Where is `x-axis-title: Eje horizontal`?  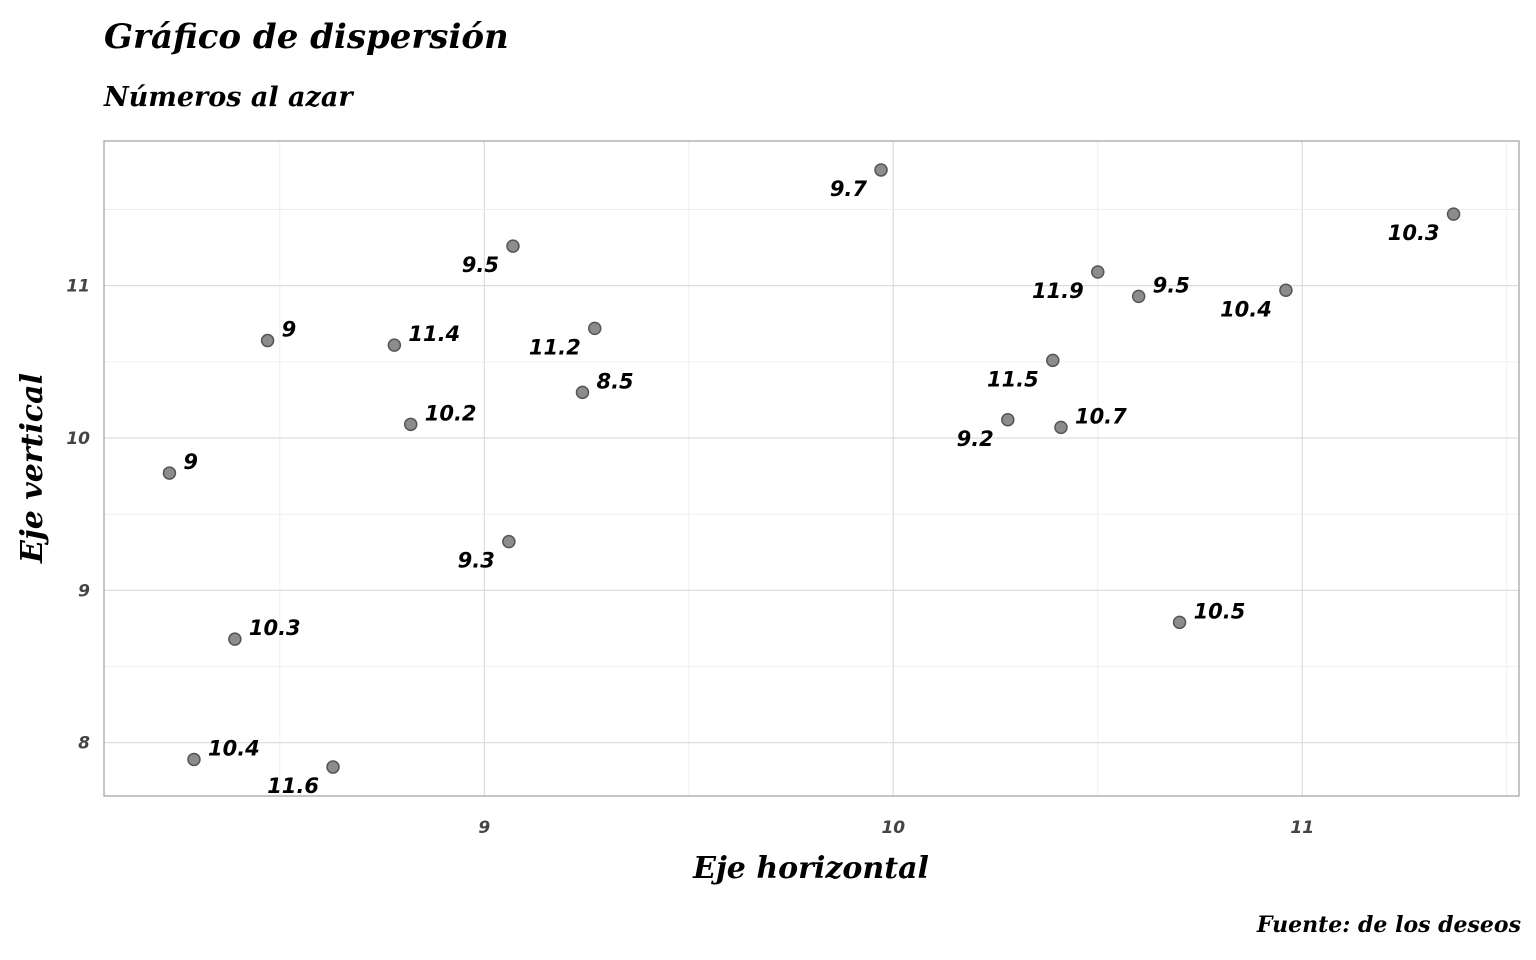
x-axis-title: Eje horizontal is located at coordinates (810, 868).